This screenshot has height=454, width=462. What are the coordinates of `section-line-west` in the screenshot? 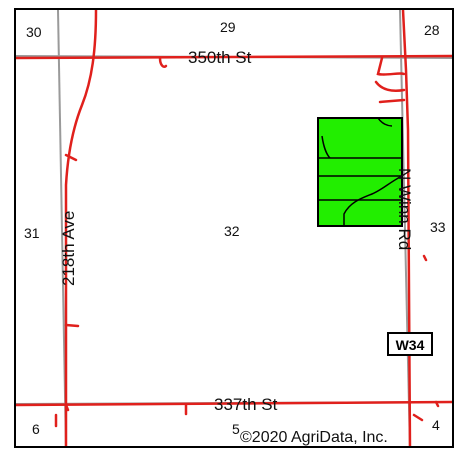 It's located at (62, 228).